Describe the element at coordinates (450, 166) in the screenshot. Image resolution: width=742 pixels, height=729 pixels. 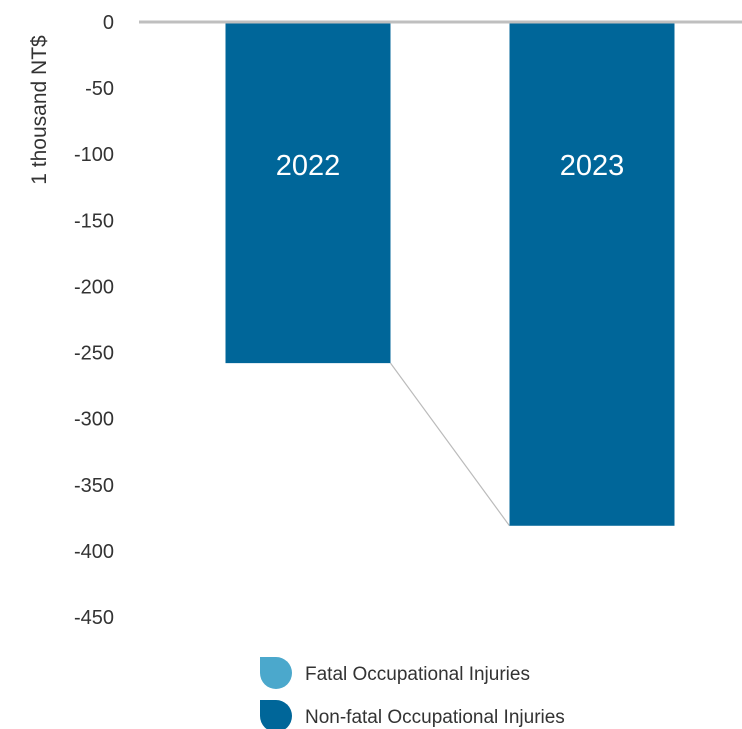
I see `bar-labels: 2022 2023` at that location.